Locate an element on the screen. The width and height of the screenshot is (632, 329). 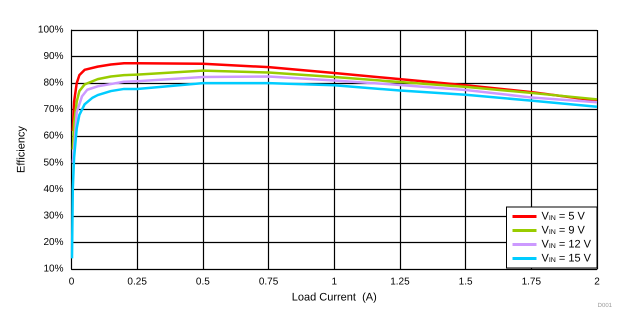
y-tick-label: 100% is located at coordinates (51, 30).